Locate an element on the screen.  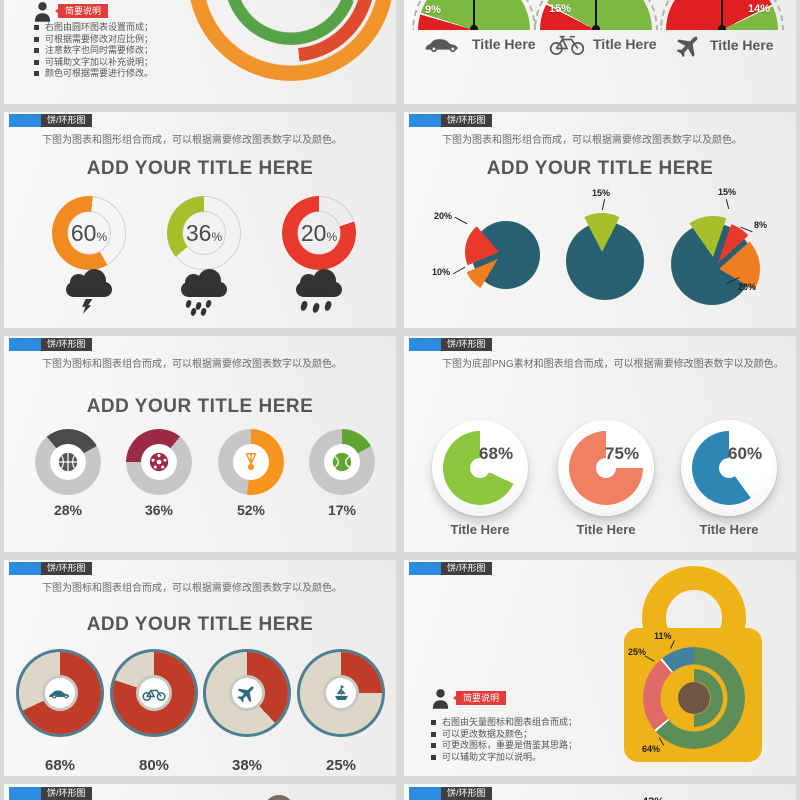
gauge-chart: 14% is located at coordinates (722, 15).